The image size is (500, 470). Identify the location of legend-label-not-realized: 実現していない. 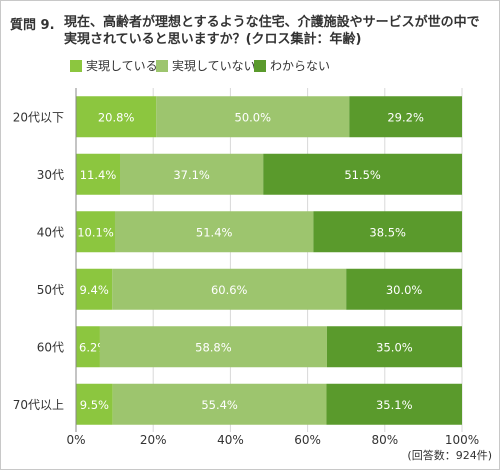
(214, 66).